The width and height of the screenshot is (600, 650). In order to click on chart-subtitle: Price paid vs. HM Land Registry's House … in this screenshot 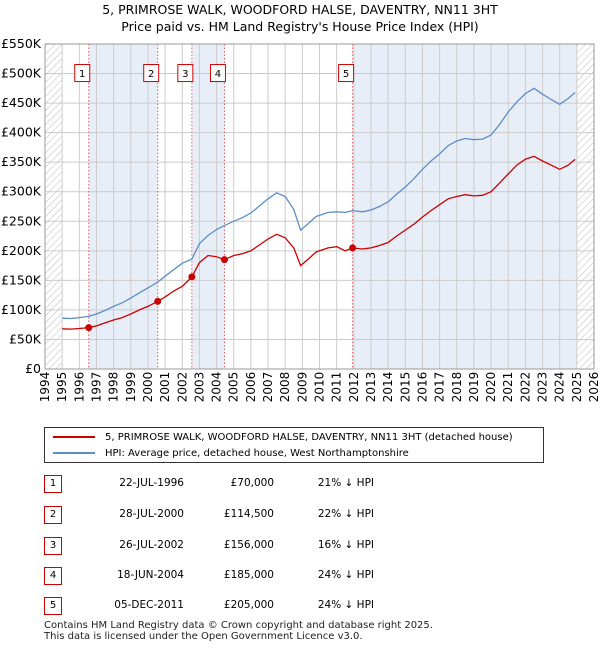, I will do `click(300, 26)`.